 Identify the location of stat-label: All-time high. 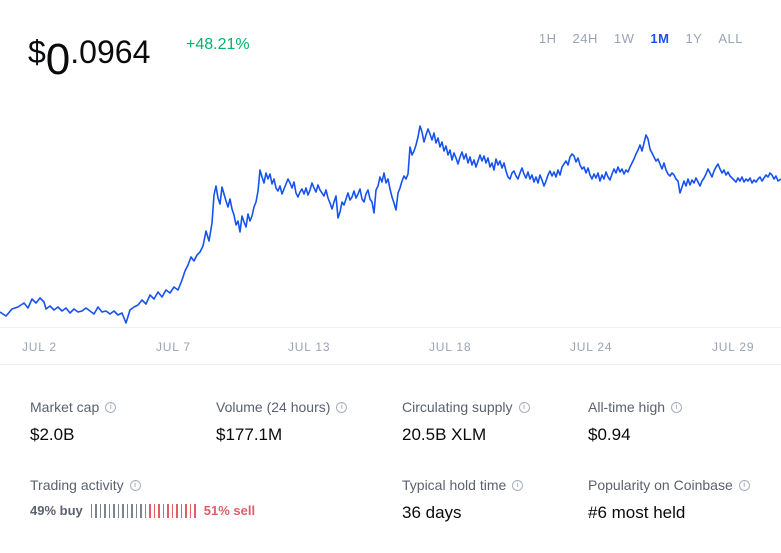
(627, 407).